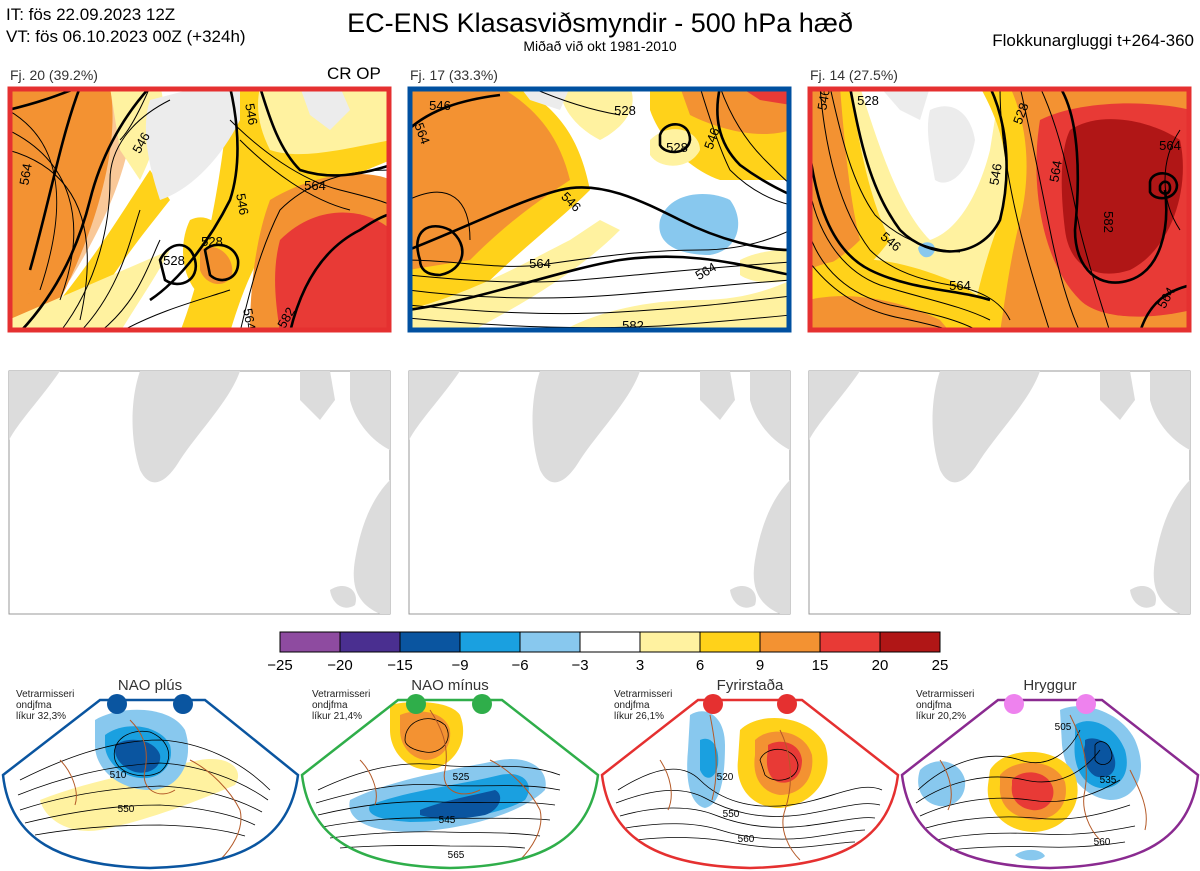  What do you see at coordinates (1063, 727) in the screenshot?
I see `regime-contour-label: 505` at bounding box center [1063, 727].